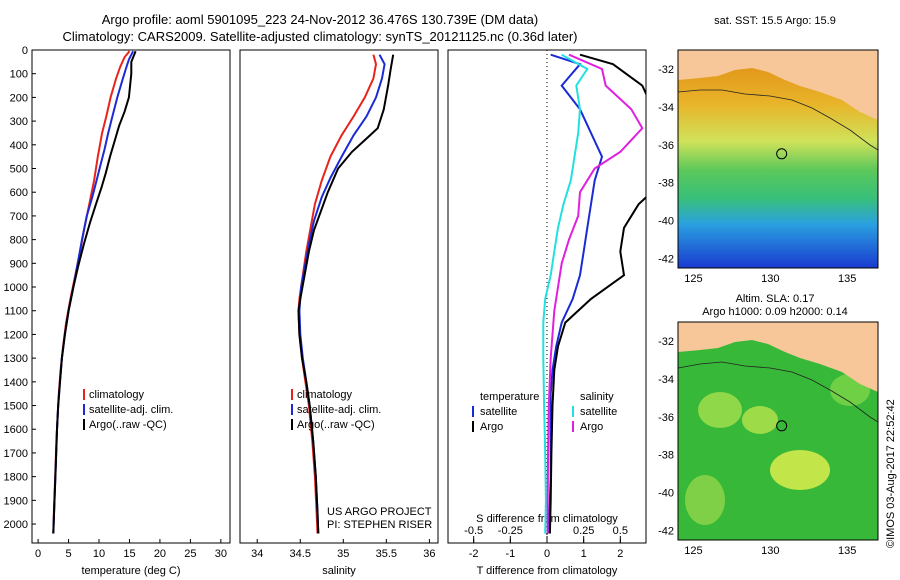  I want to click on y-tick-label: 500, so click(19, 170).